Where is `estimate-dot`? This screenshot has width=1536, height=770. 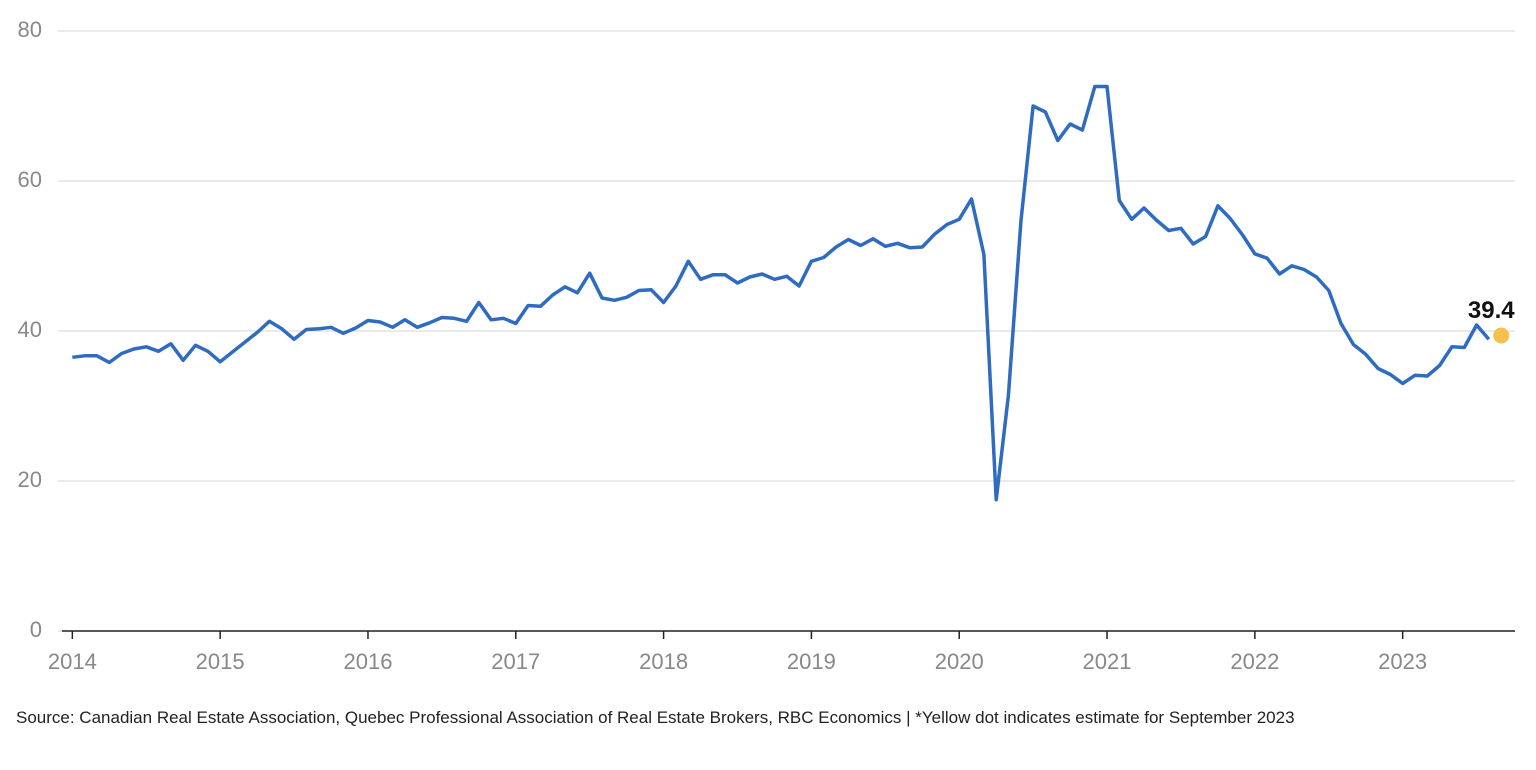
estimate-dot is located at coordinates (1501, 335).